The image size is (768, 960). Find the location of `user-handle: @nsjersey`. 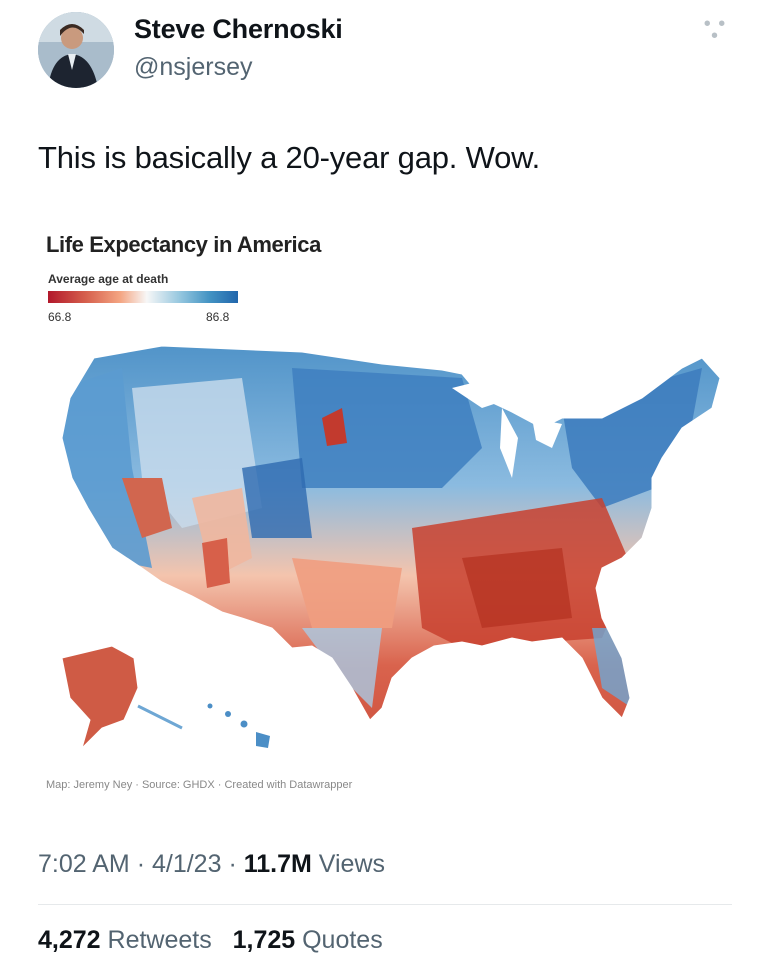

user-handle: @nsjersey is located at coordinates (193, 67).